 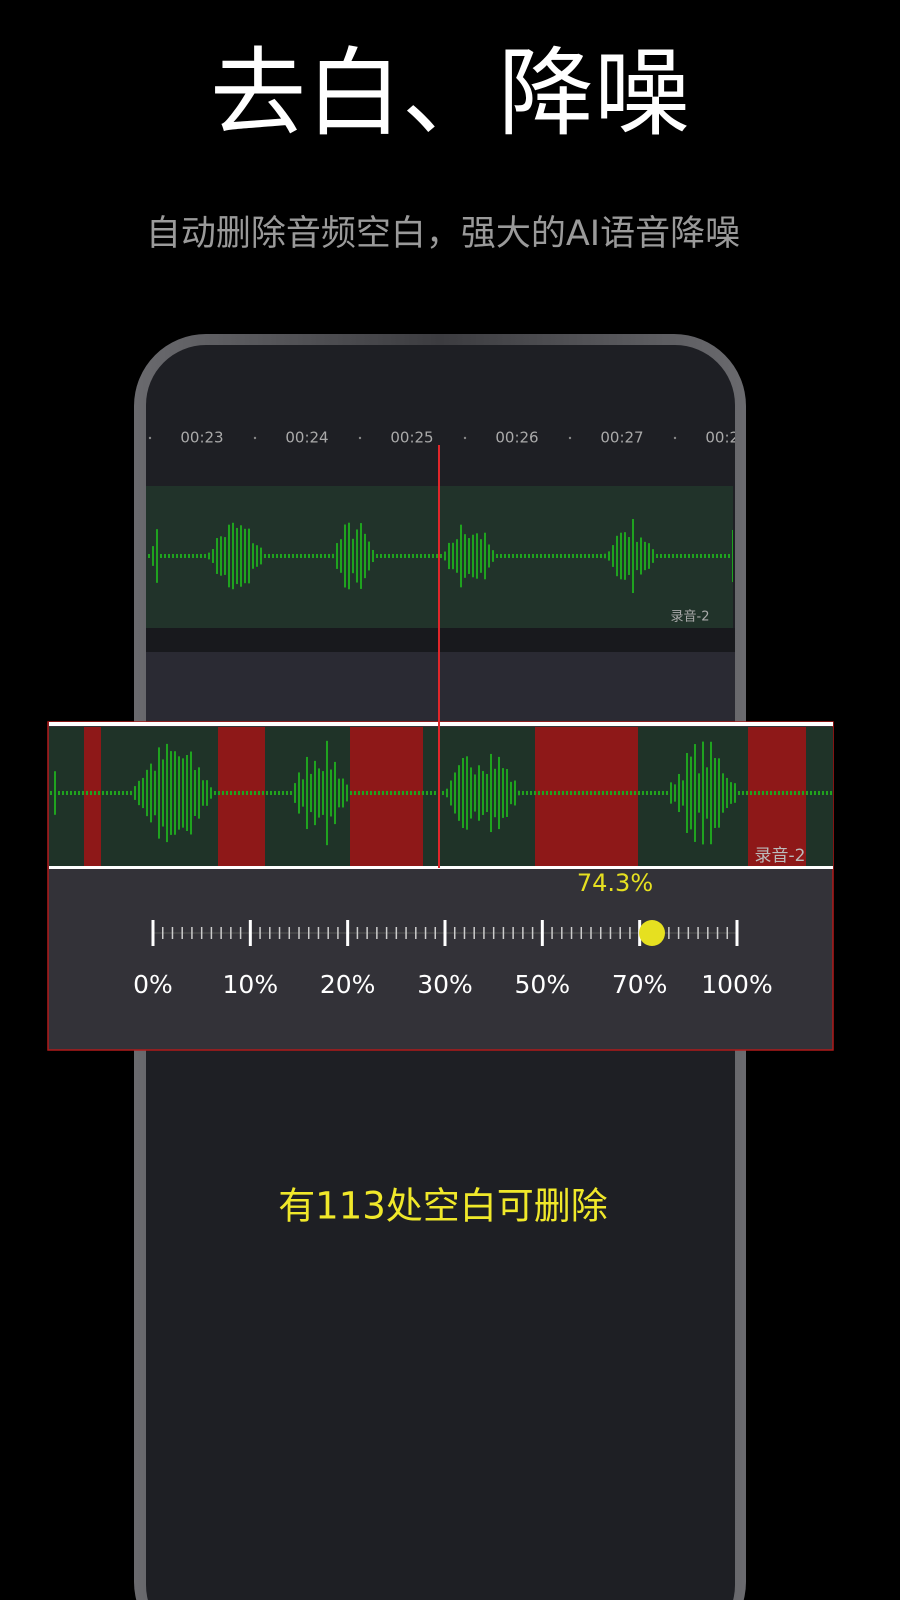 What do you see at coordinates (443, 1206) in the screenshot?
I see `result-message: 有113处空白可删除` at bounding box center [443, 1206].